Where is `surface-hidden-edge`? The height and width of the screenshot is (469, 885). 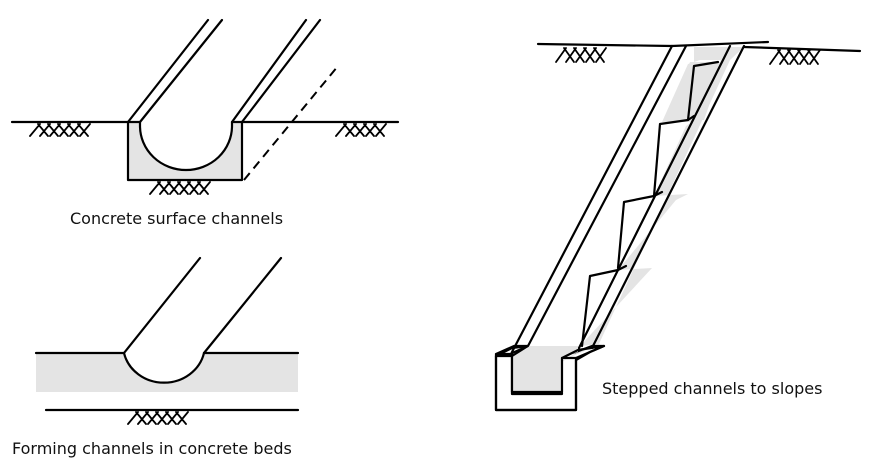 surface-hidden-edge is located at coordinates (291, 123).